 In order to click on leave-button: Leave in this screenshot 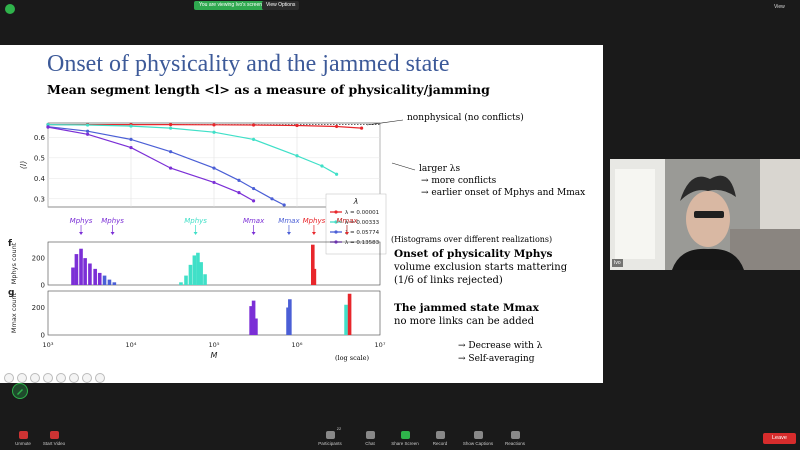, I will do `click(779, 438)`.